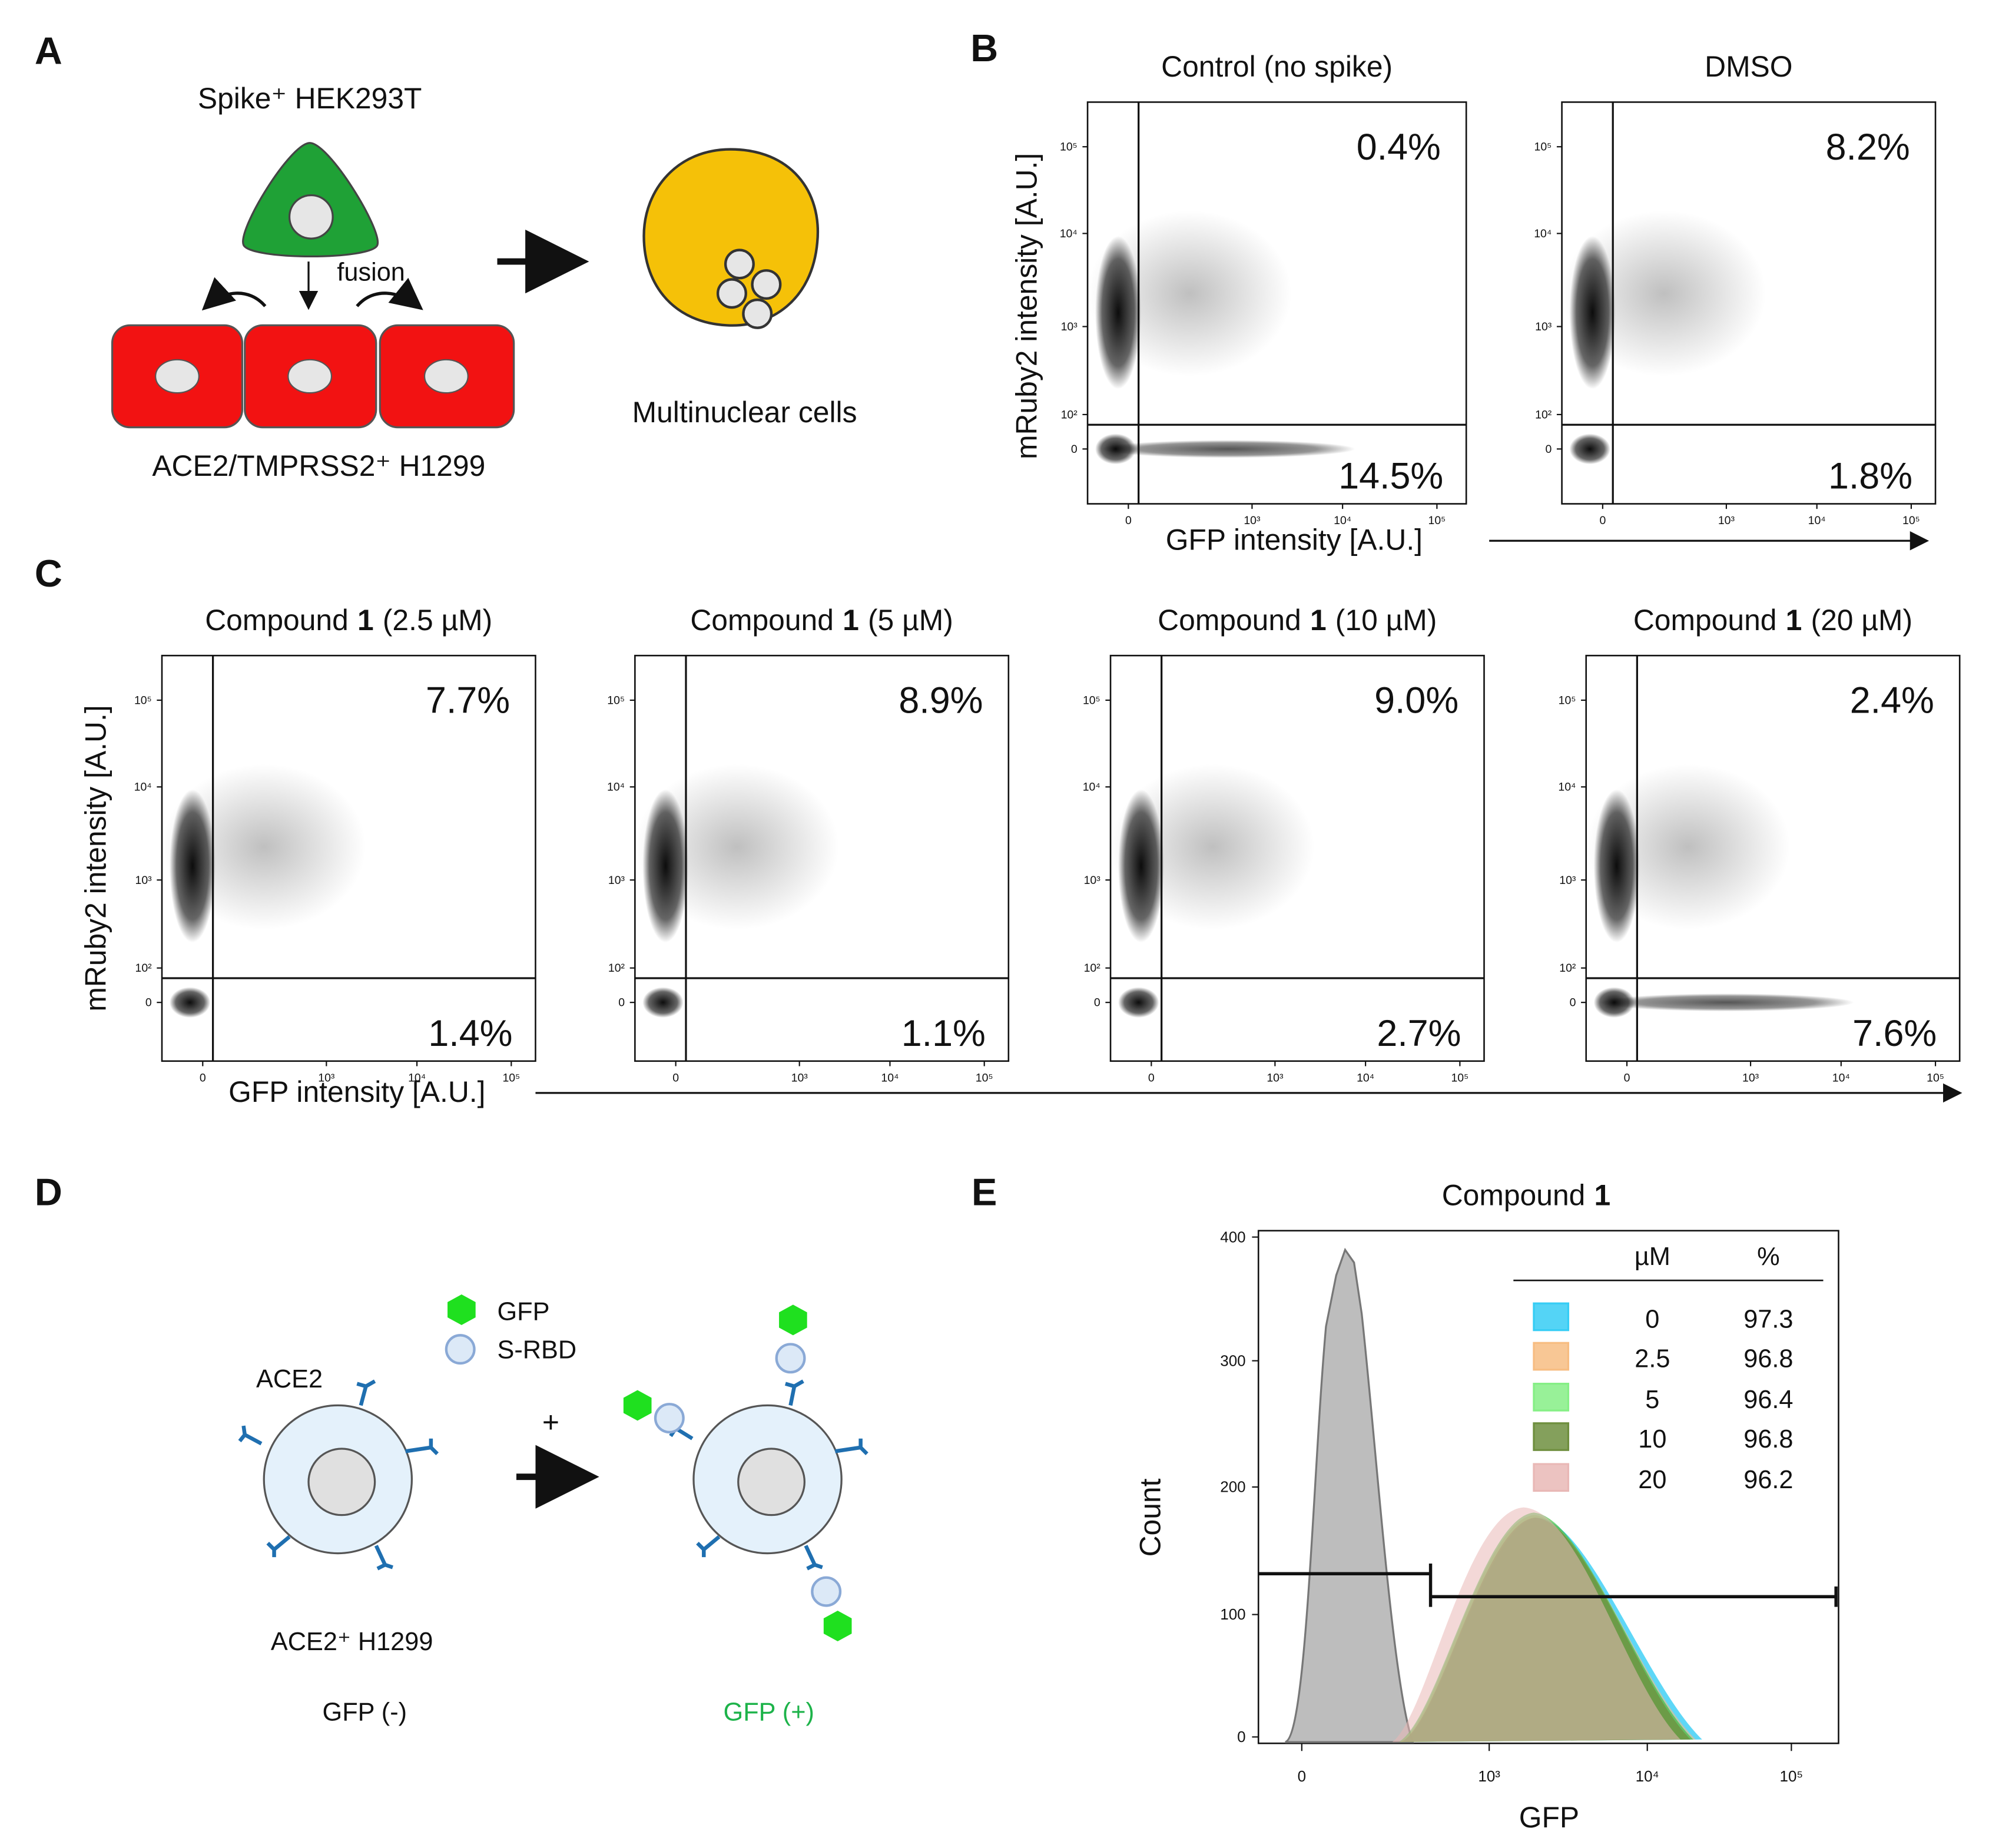 This screenshot has height=1848, width=1989. What do you see at coordinates (1862, 620) in the screenshot?
I see `plot-title-part: (20 µM)` at bounding box center [1862, 620].